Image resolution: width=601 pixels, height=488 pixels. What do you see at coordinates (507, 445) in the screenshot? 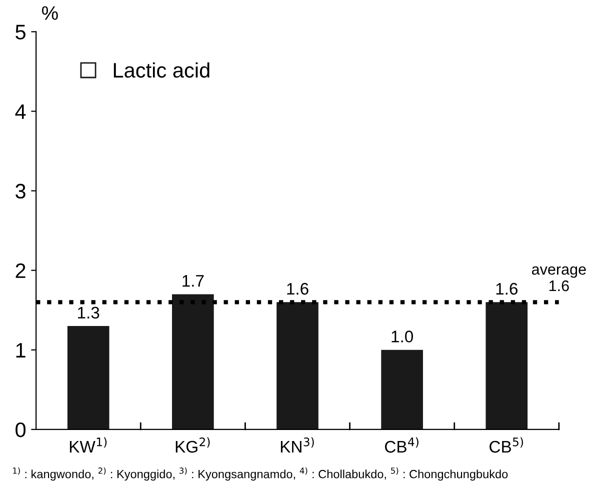
I see `x-tick-label: CB$^{5)}$` at bounding box center [507, 445].